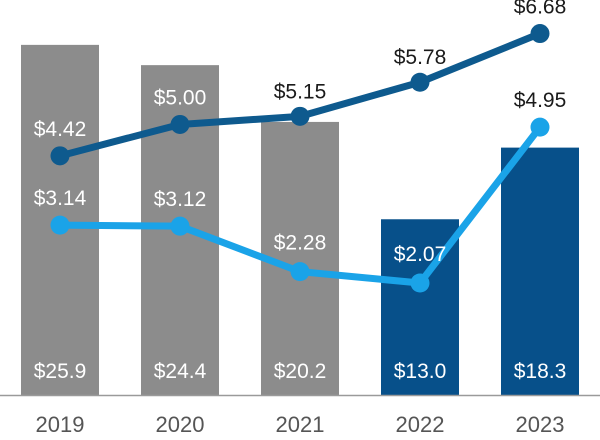  I want to click on line-value-label: $5.00, so click(180, 97).